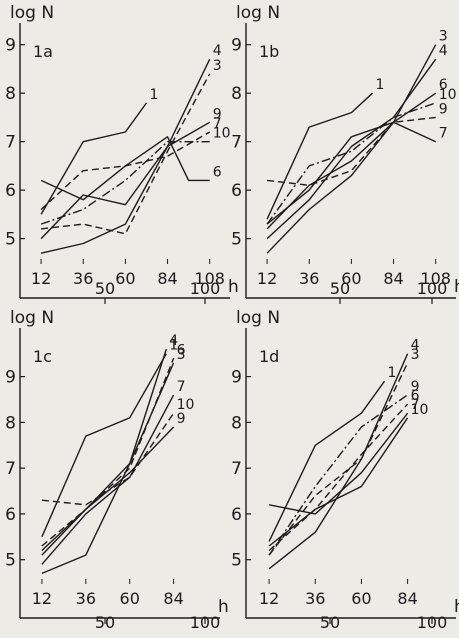 The width and height of the screenshot is (459, 638). Describe the element at coordinates (269, 356) in the screenshot. I see `panel-label: 1d` at that location.